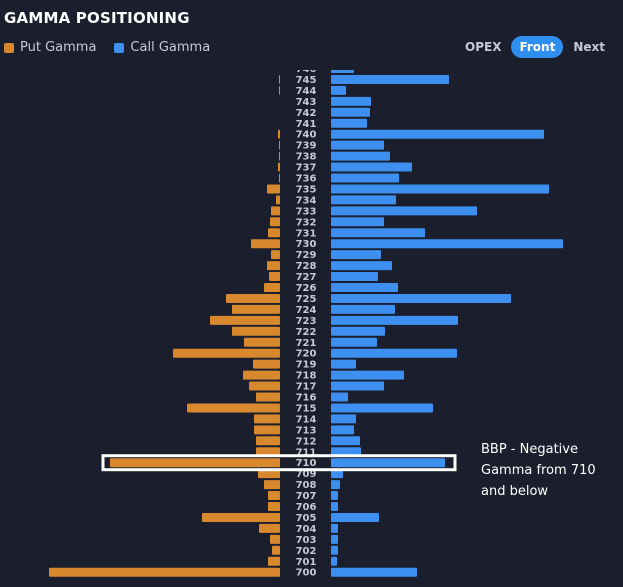 The height and width of the screenshot is (587, 623). Describe the element at coordinates (306, 211) in the screenshot. I see `strike-label-733: 733` at that location.